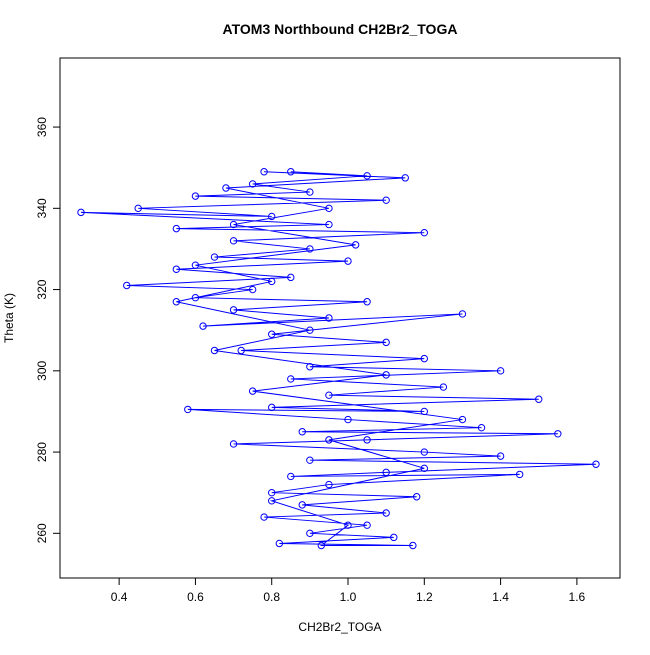 The image size is (650, 655). I want to click on y-tick-label: 340, so click(42, 208).